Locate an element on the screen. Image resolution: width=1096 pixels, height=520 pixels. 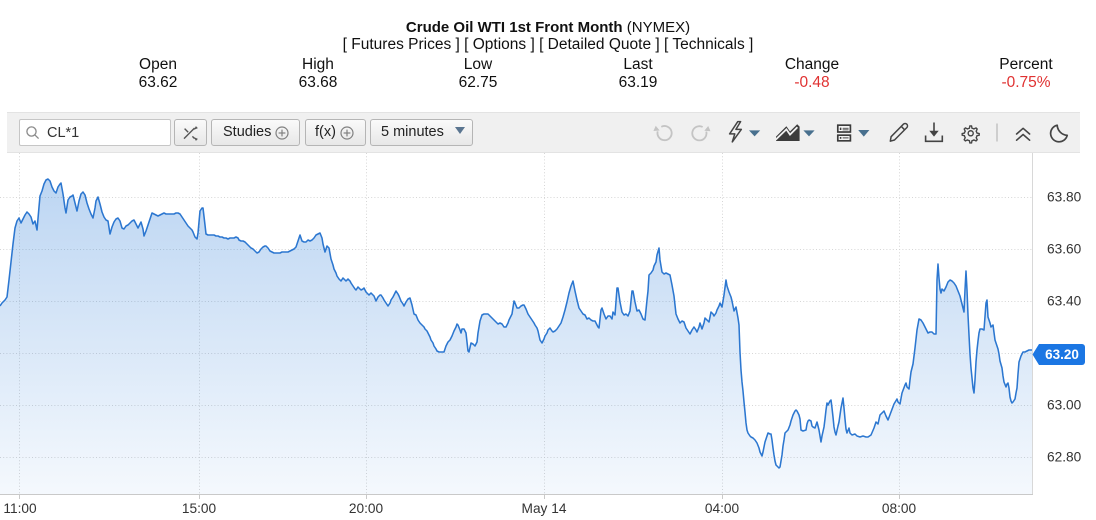
svg-text: 63.00 is located at coordinates (1064, 405).